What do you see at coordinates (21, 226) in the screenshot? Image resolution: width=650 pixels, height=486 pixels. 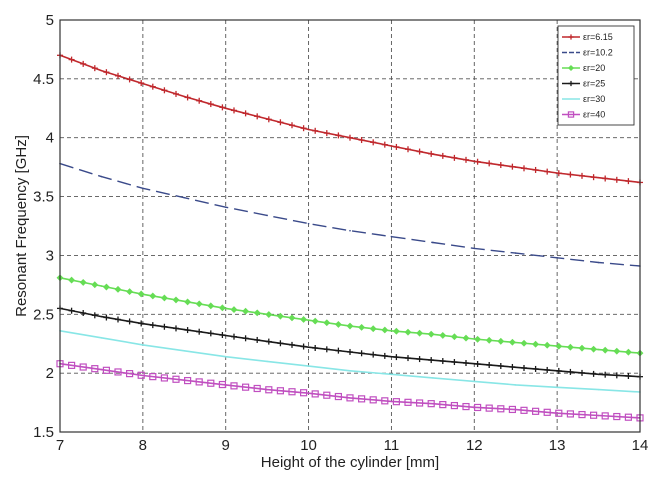 I see `y-axis-label: Resonant Frequency [GHz]` at bounding box center [21, 226].